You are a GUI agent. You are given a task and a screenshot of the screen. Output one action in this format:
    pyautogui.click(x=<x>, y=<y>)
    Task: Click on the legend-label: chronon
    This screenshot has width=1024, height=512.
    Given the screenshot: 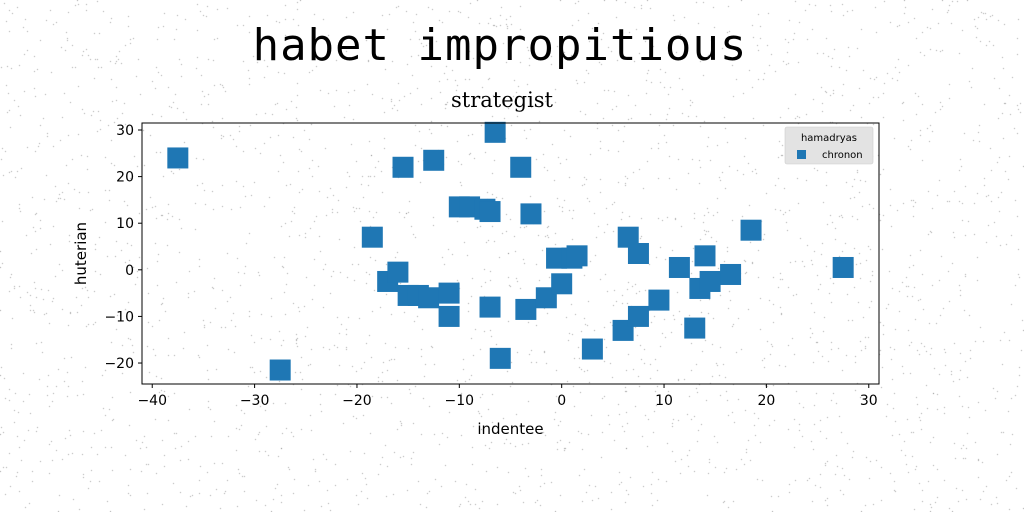 What is the action you would take?
    pyautogui.click(x=842, y=155)
    